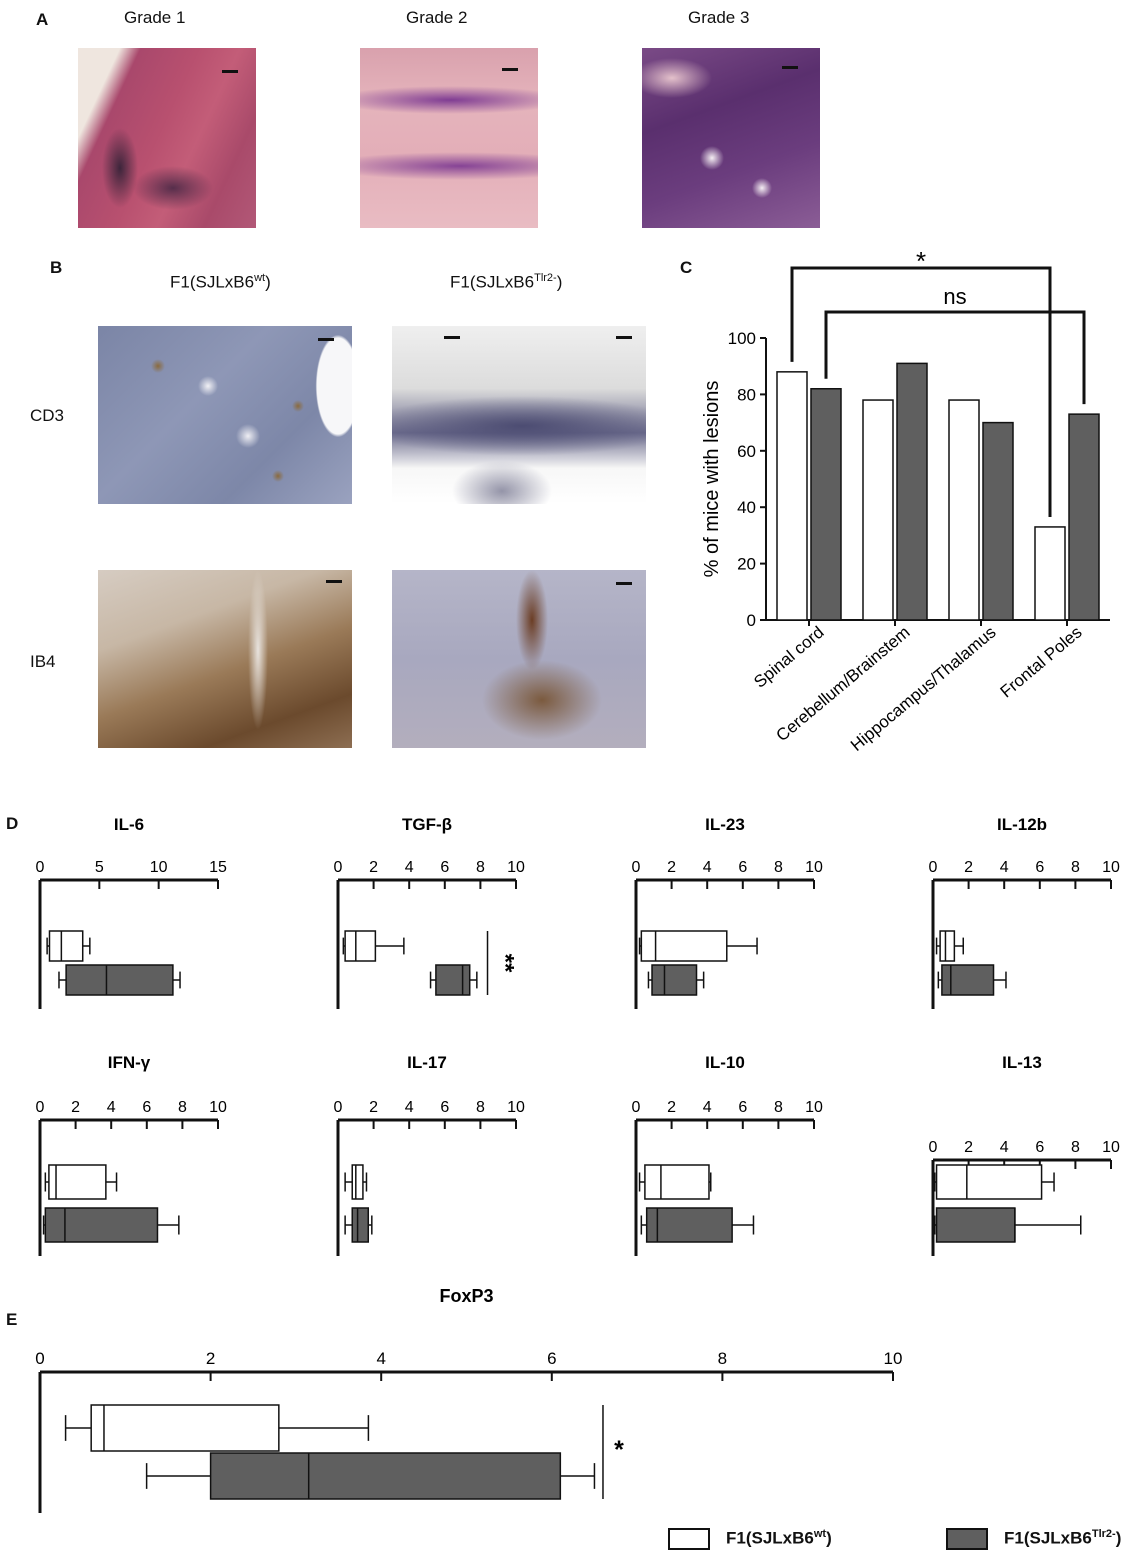  What do you see at coordinates (43, 661) in the screenshot?
I see `ib4-row-label: IB4` at bounding box center [43, 661].